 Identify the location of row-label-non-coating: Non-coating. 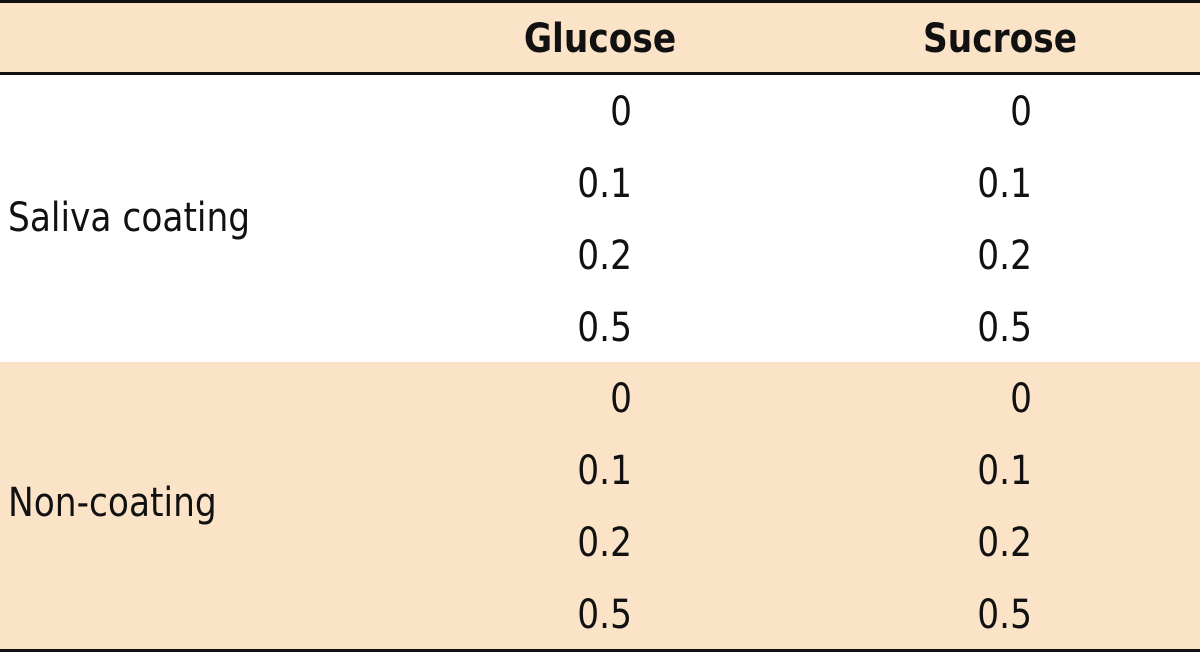
(112, 503).